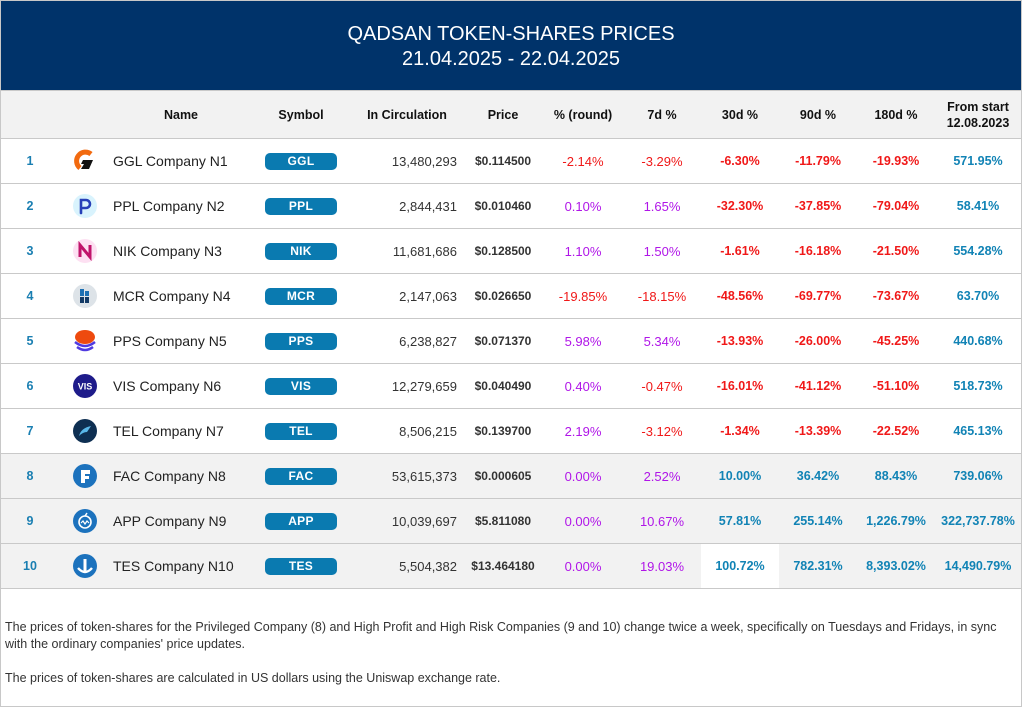  What do you see at coordinates (818, 386) in the screenshot?
I see `change-90d: -41.12%` at bounding box center [818, 386].